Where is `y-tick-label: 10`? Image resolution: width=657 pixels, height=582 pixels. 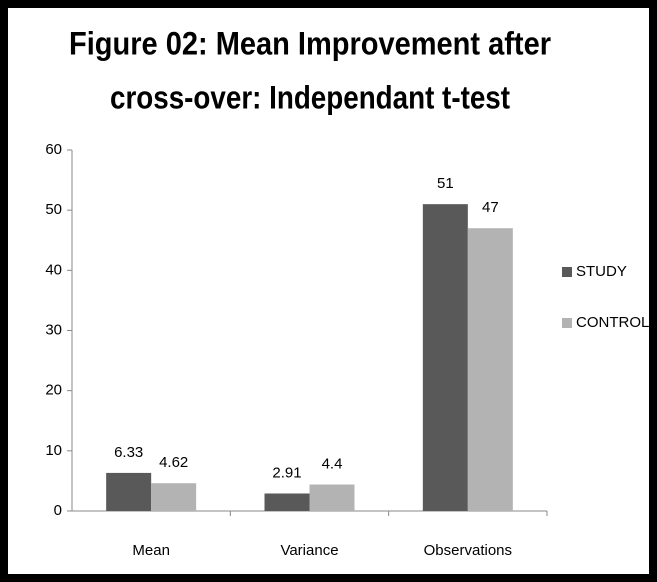 y-tick-label: 10 is located at coordinates (53, 450).